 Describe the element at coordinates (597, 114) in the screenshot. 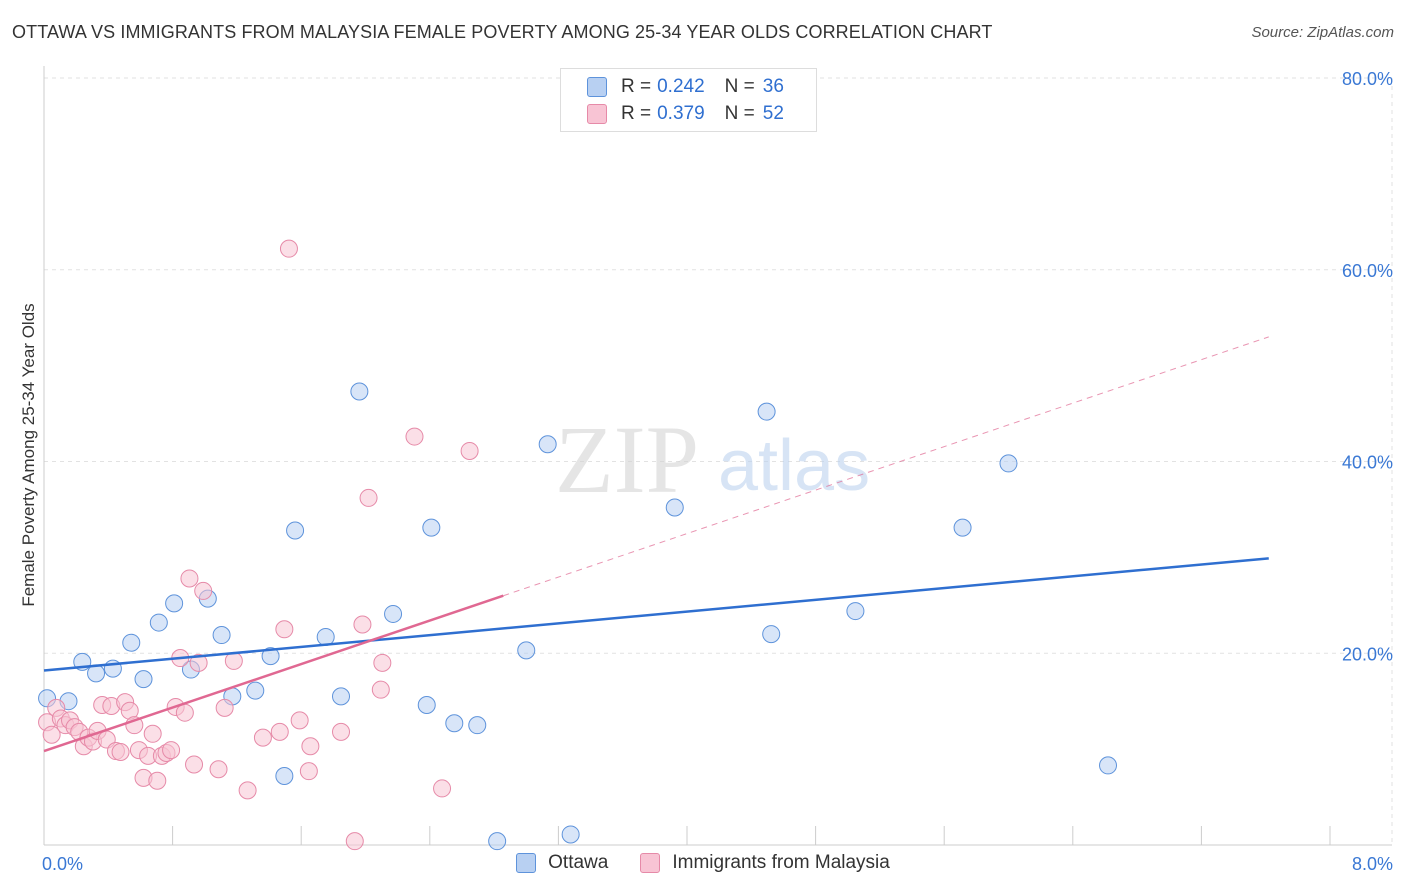

I see `malaysia-swatch` at that location.